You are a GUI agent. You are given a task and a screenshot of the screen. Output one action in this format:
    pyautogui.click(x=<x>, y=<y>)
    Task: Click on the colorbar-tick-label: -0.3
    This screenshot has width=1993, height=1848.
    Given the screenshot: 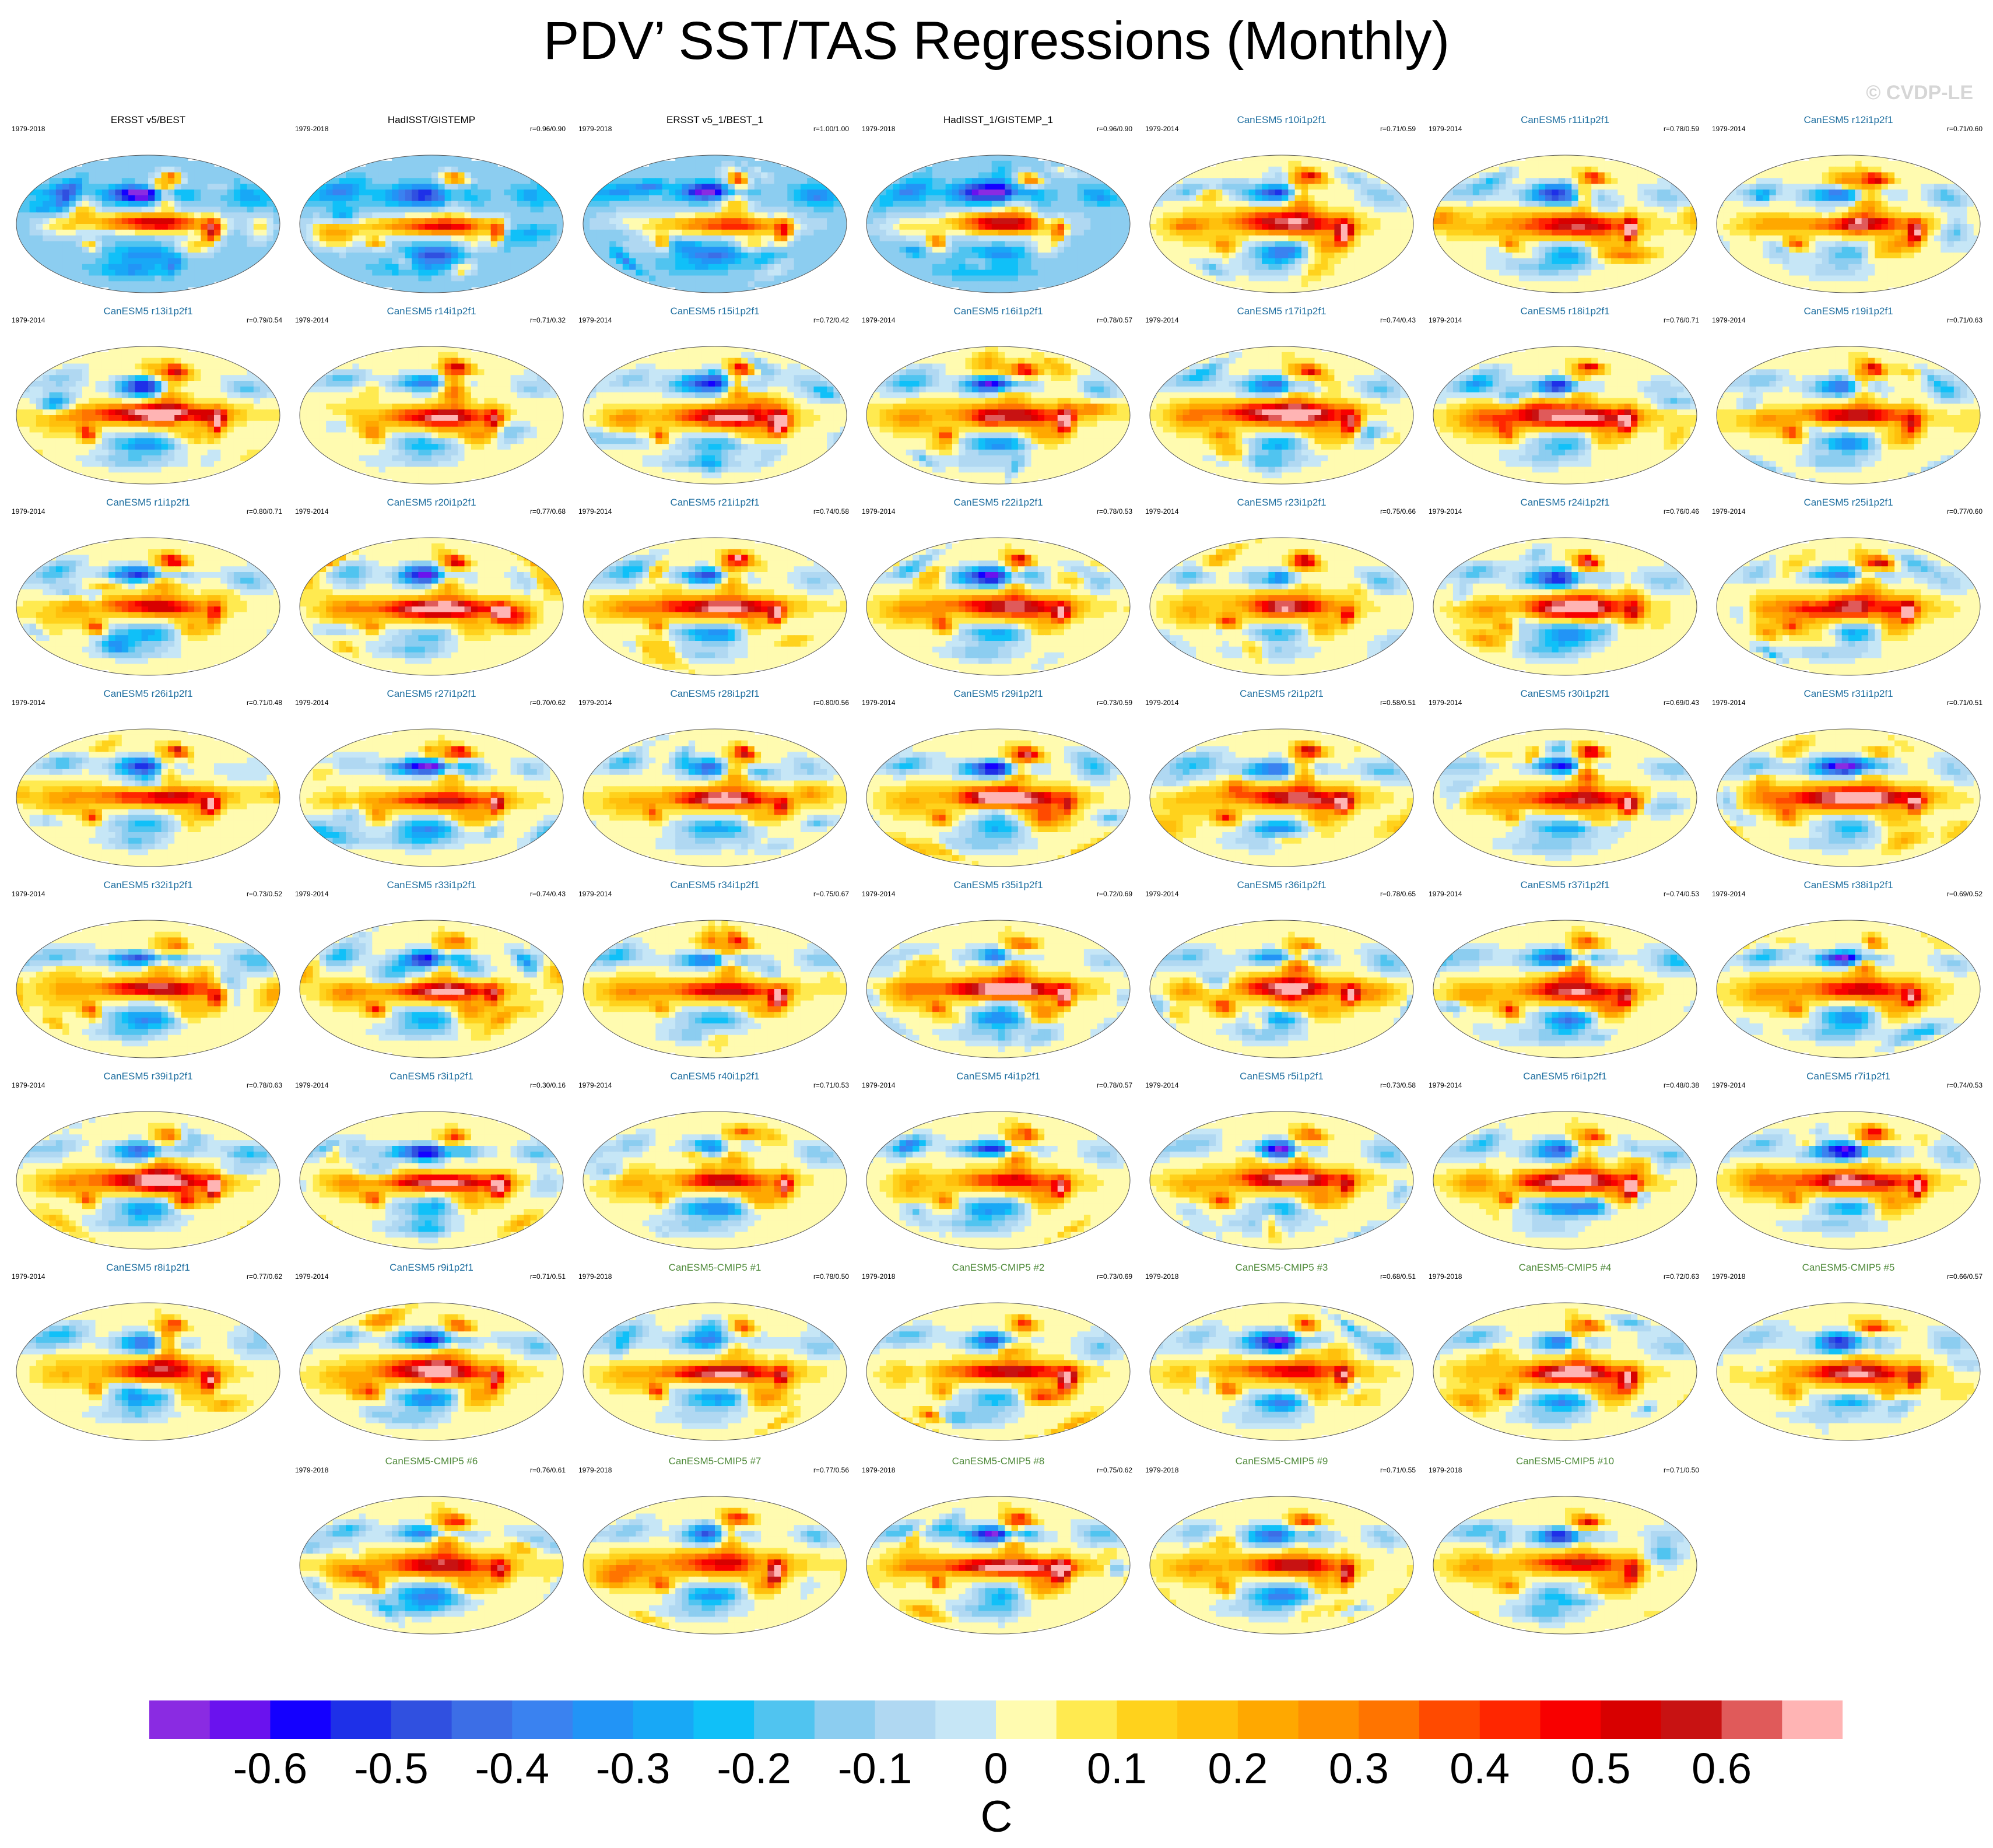 What is the action you would take?
    pyautogui.click(x=633, y=1768)
    